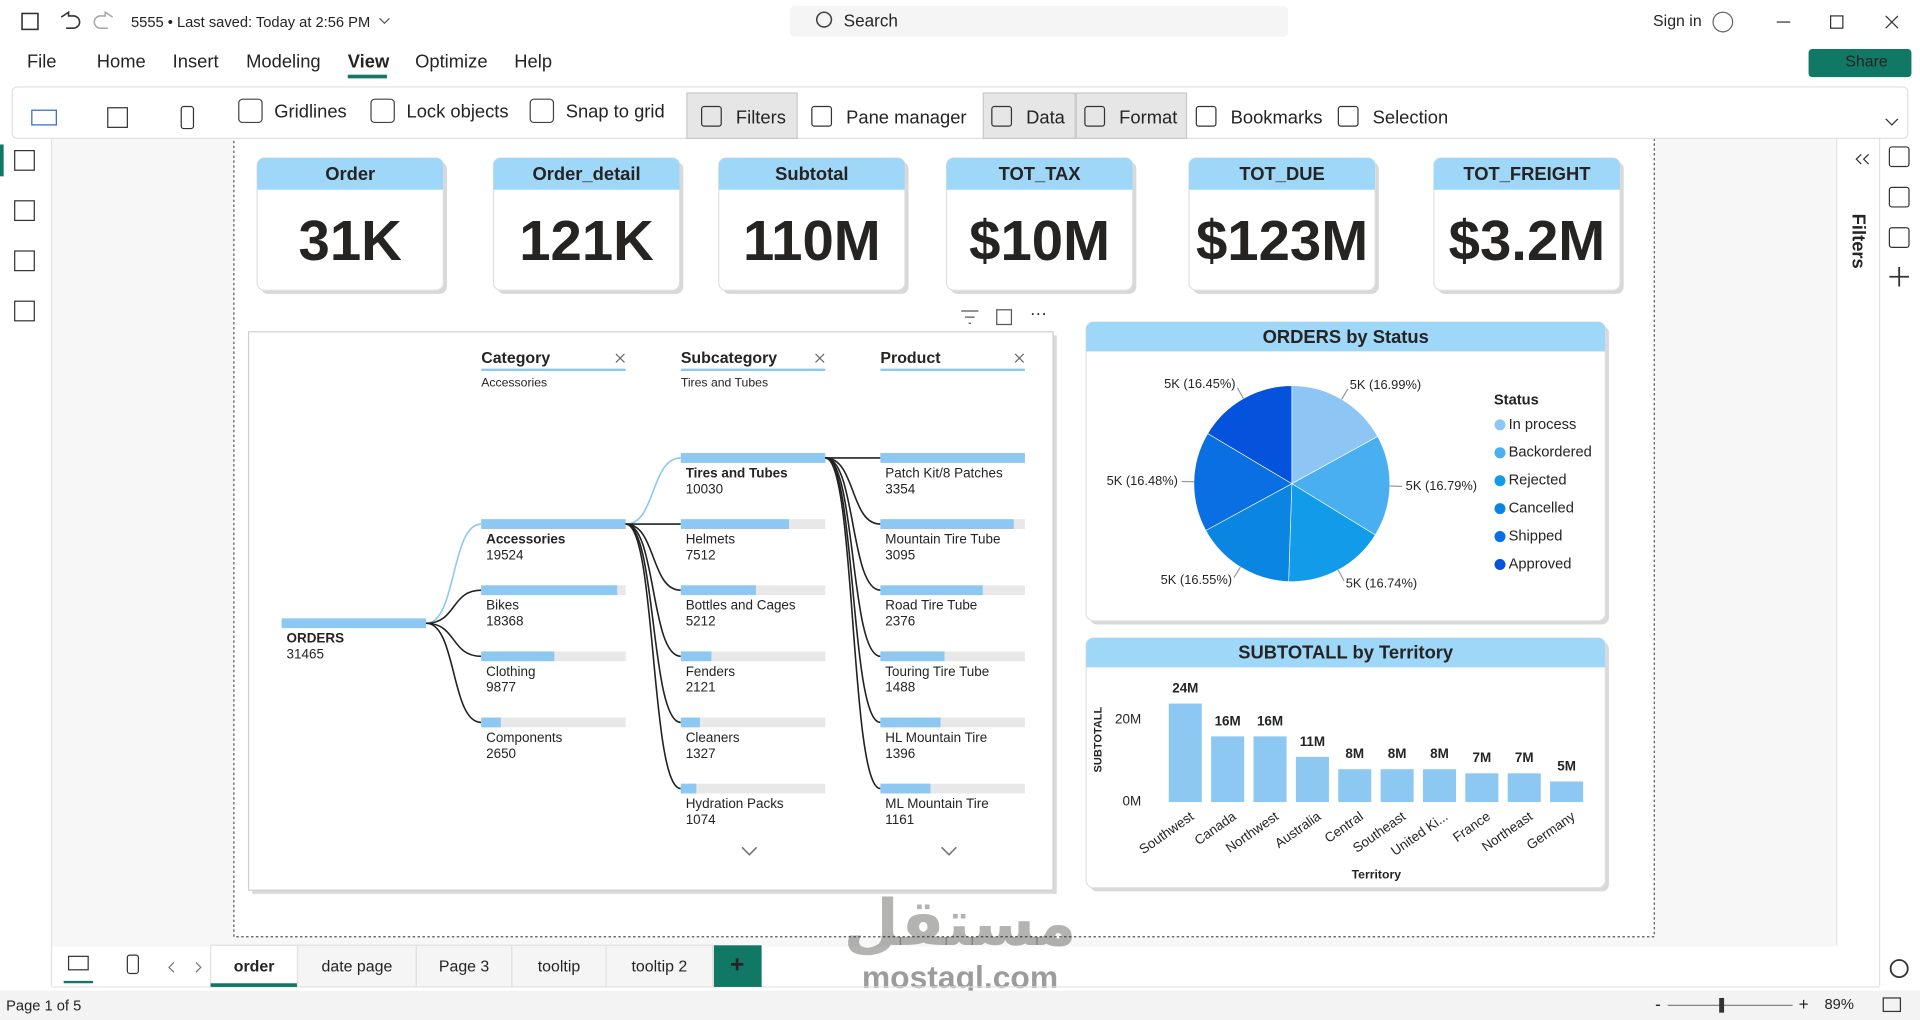 Image resolution: width=1920 pixels, height=1020 pixels. I want to click on zoom-thumb, so click(1722, 1005).